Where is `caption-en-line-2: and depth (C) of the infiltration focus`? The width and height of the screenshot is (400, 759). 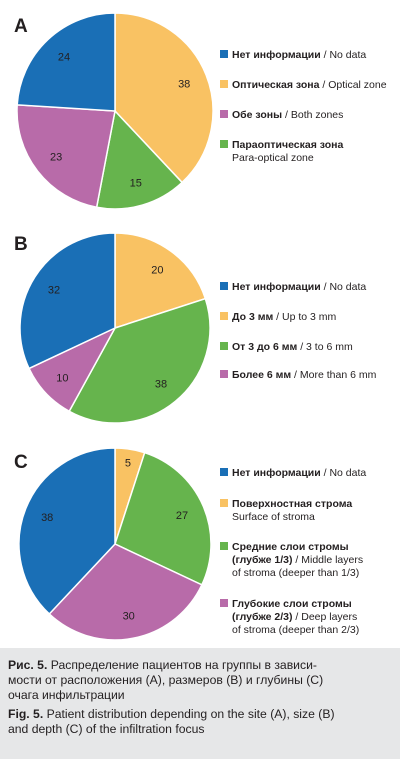
caption-en-line-2: and depth (C) of the infiltration focus is located at coordinates (106, 729).